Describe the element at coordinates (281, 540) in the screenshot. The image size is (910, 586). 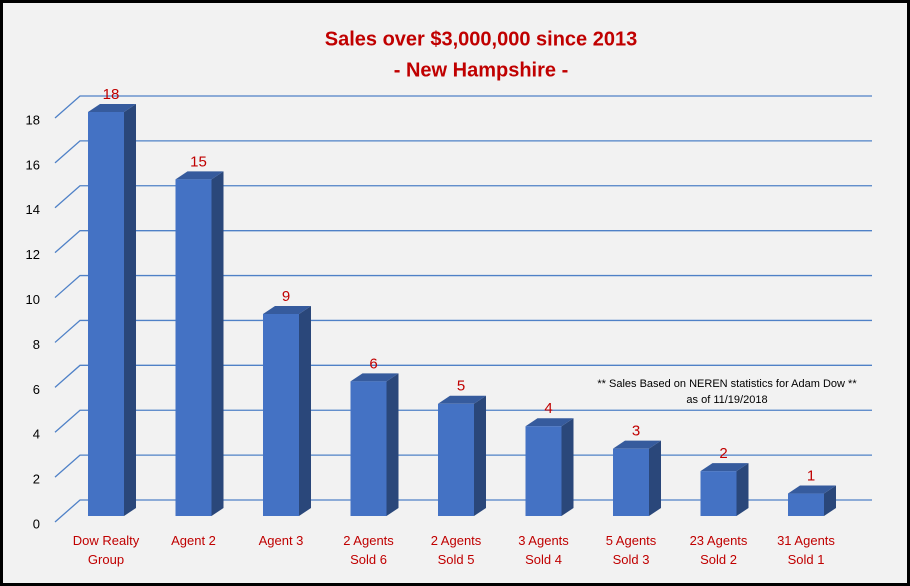
I see `x-tick-label: Agent 3` at that location.